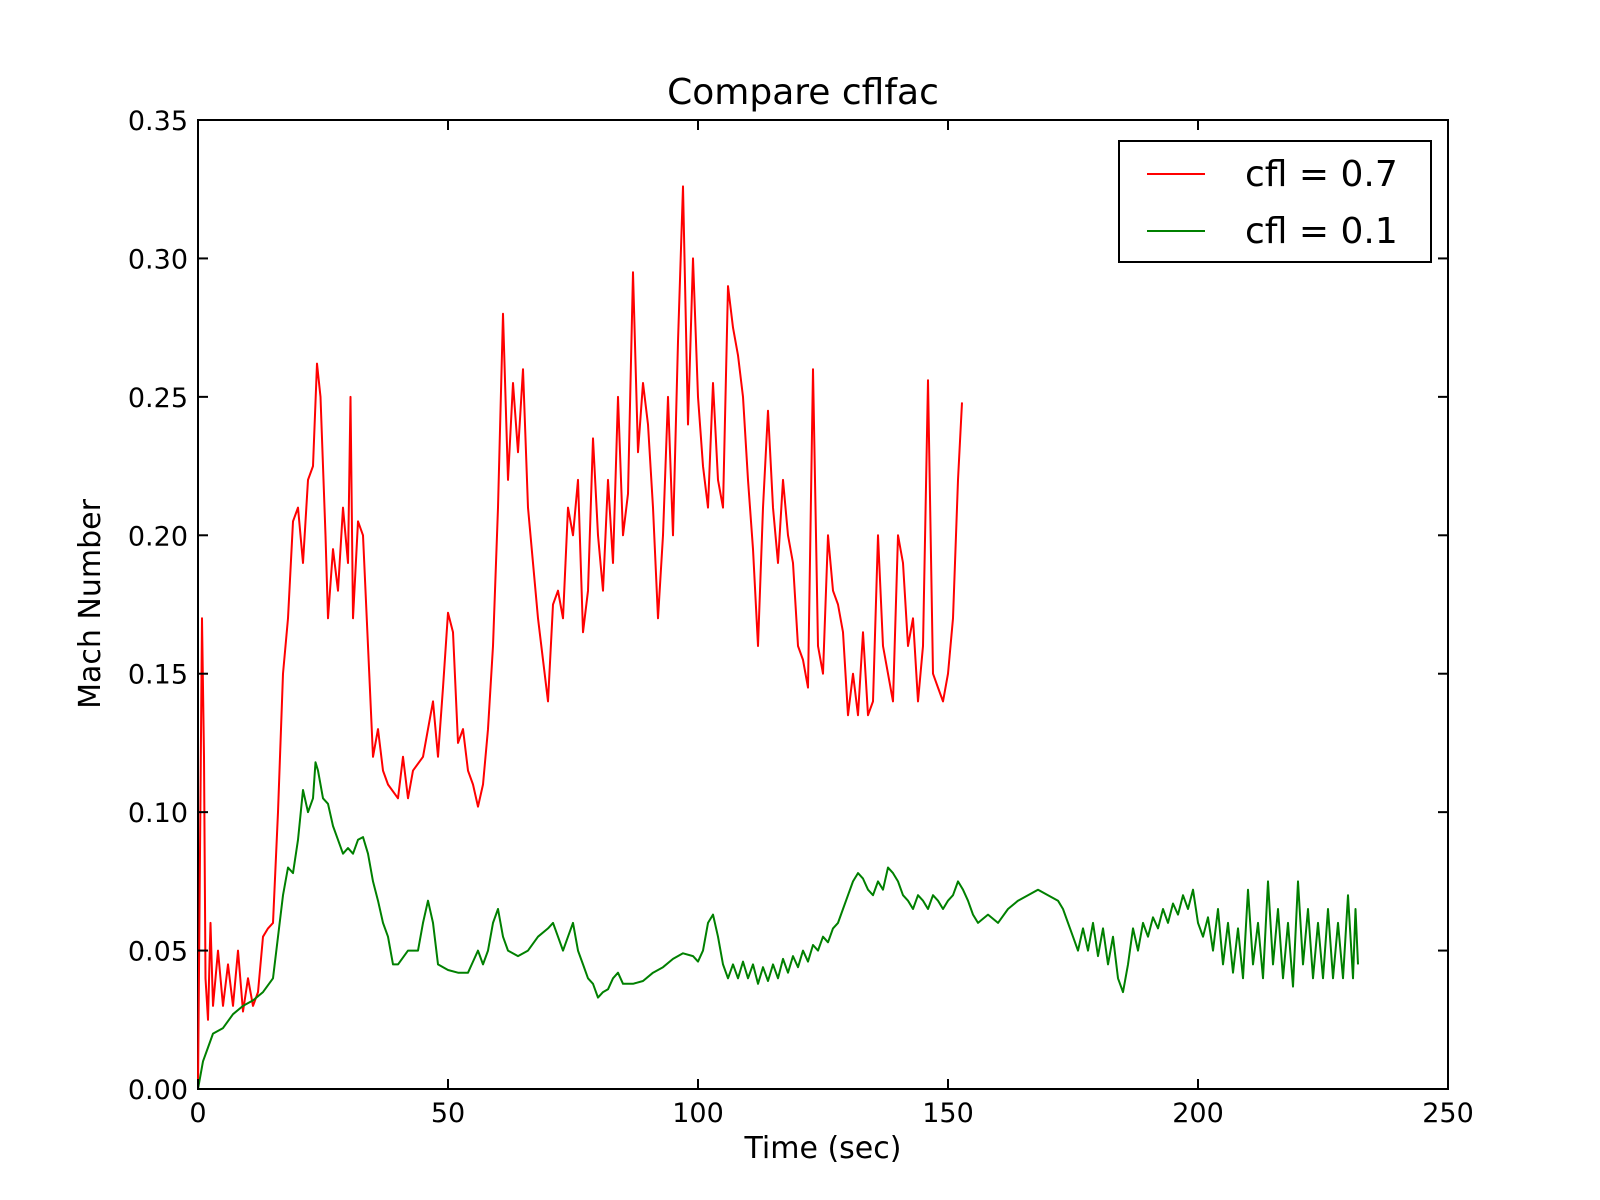  What do you see at coordinates (1321, 174) in the screenshot?
I see `legend-label-cfl-0.7: cfl = 0.7` at bounding box center [1321, 174].